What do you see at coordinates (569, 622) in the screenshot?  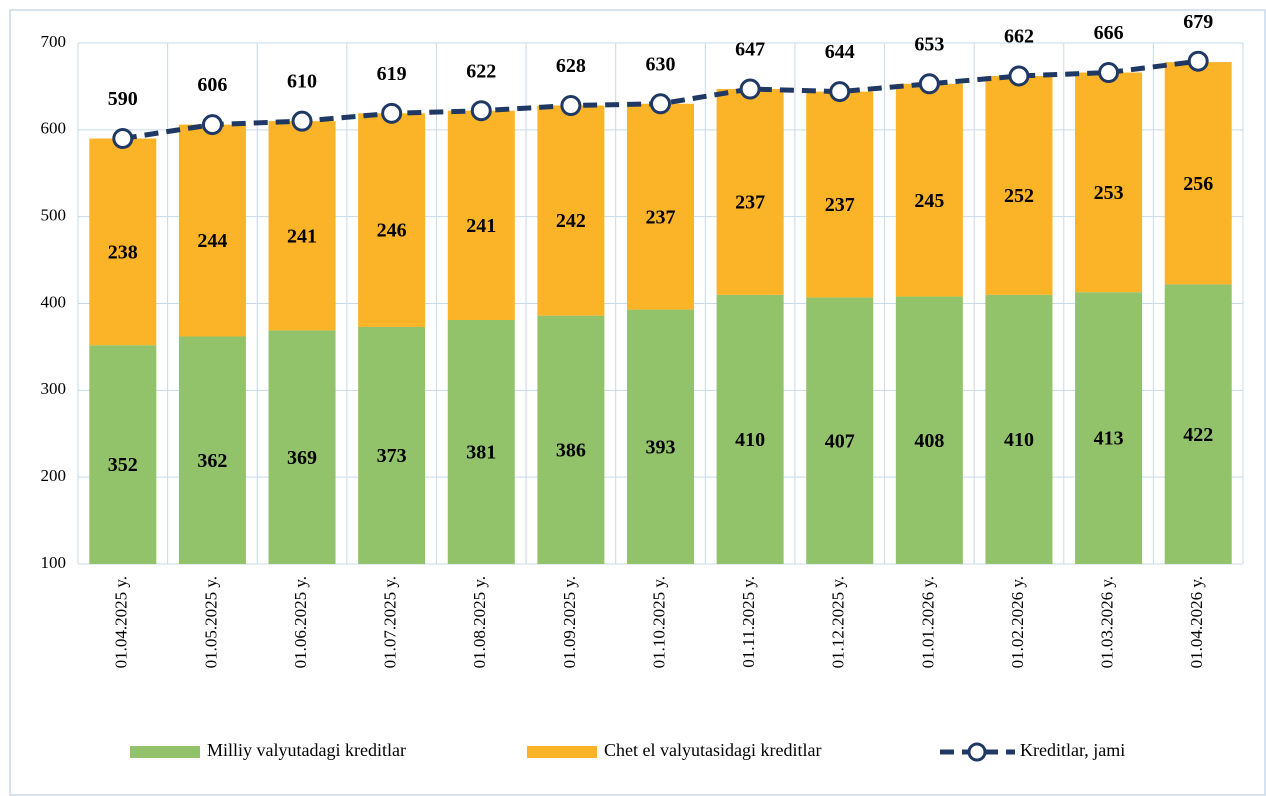 I see `x-tick-label: 01.09.2025 y.` at bounding box center [569, 622].